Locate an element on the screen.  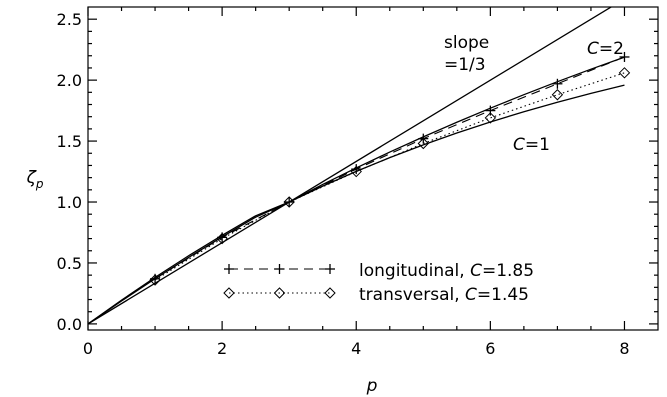
legend-label-transversal: transversal, C=1.45 is located at coordinates (444, 295).